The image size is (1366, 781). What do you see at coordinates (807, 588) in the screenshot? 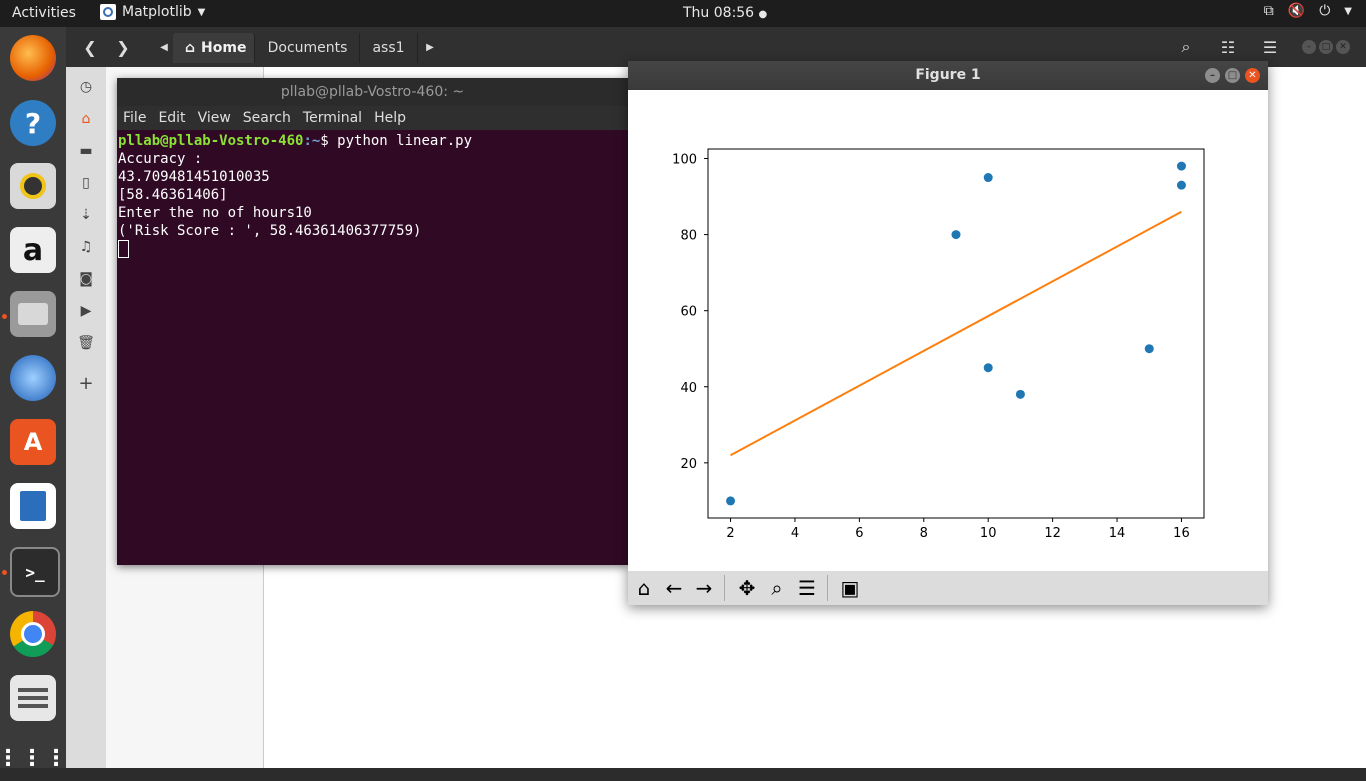
I see `configure-icon: ☰` at bounding box center [807, 588].